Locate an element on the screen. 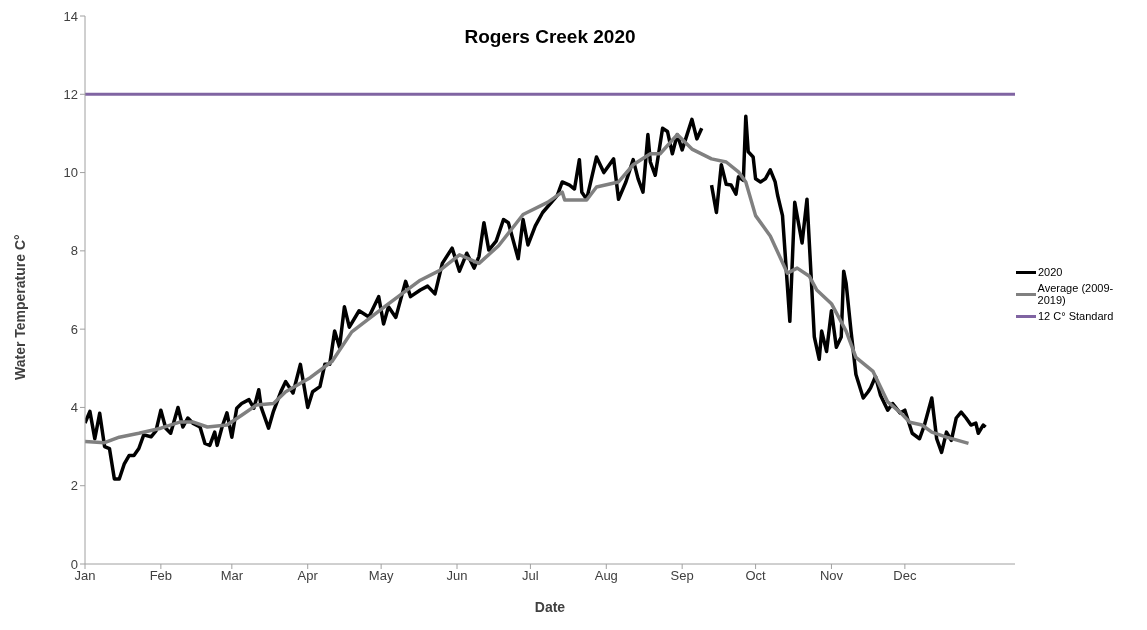 This screenshot has height=630, width=1147. text: Rogers Creek 2020 is located at coordinates (550, 37).